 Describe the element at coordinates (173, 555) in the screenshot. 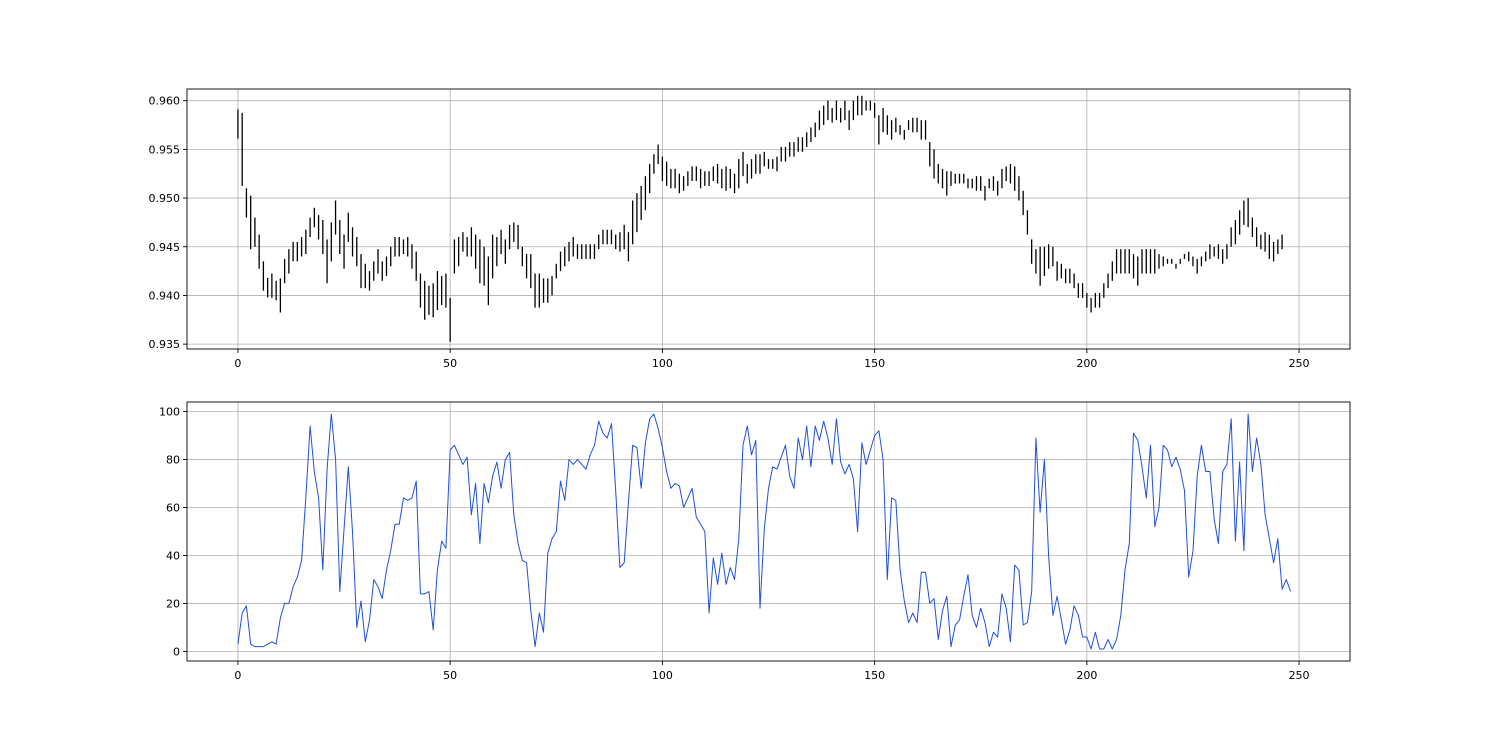

I see `y-tick-label: 40` at that location.